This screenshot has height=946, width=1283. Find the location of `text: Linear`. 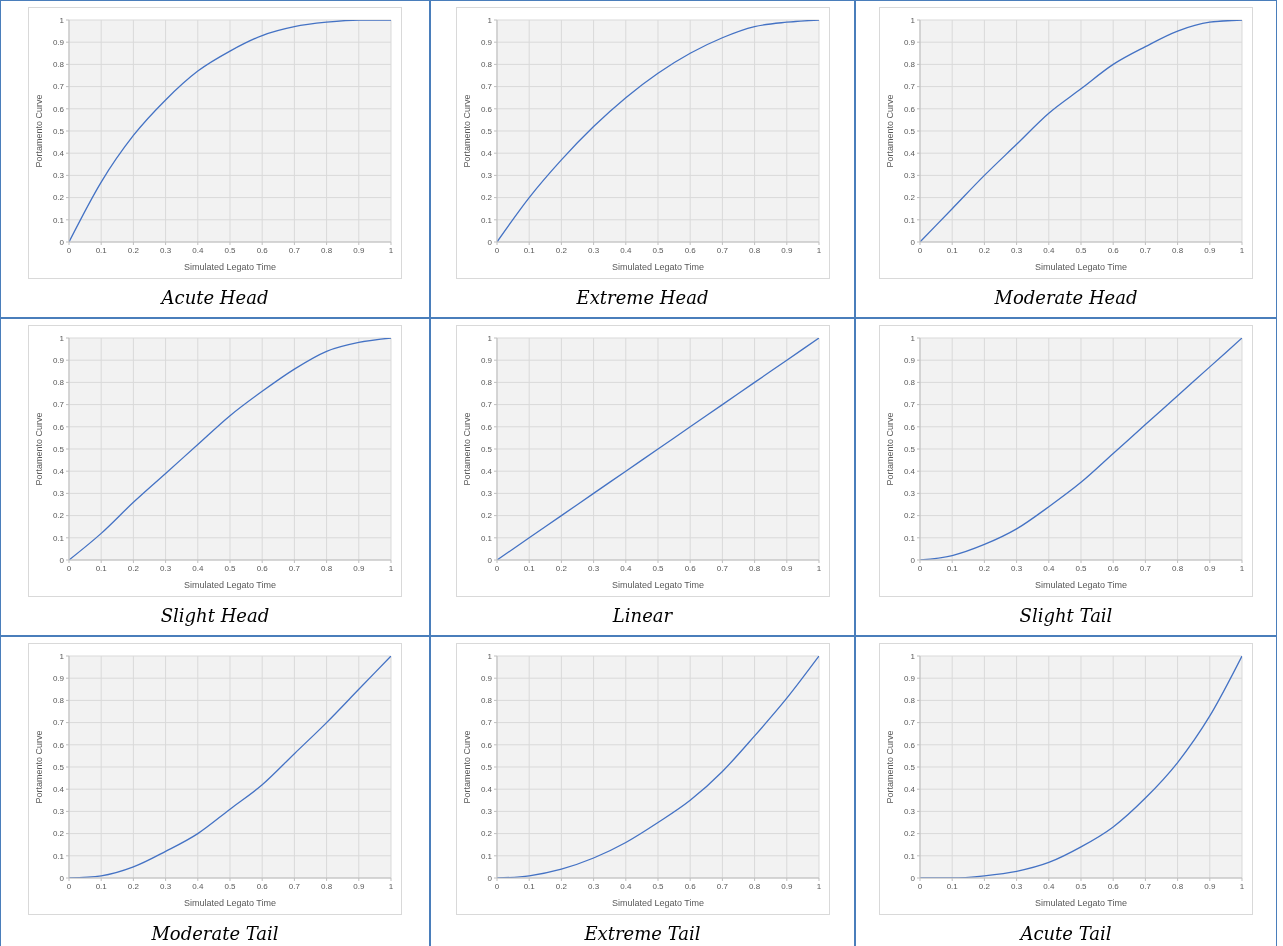

text: Linear is located at coordinates (642, 615).